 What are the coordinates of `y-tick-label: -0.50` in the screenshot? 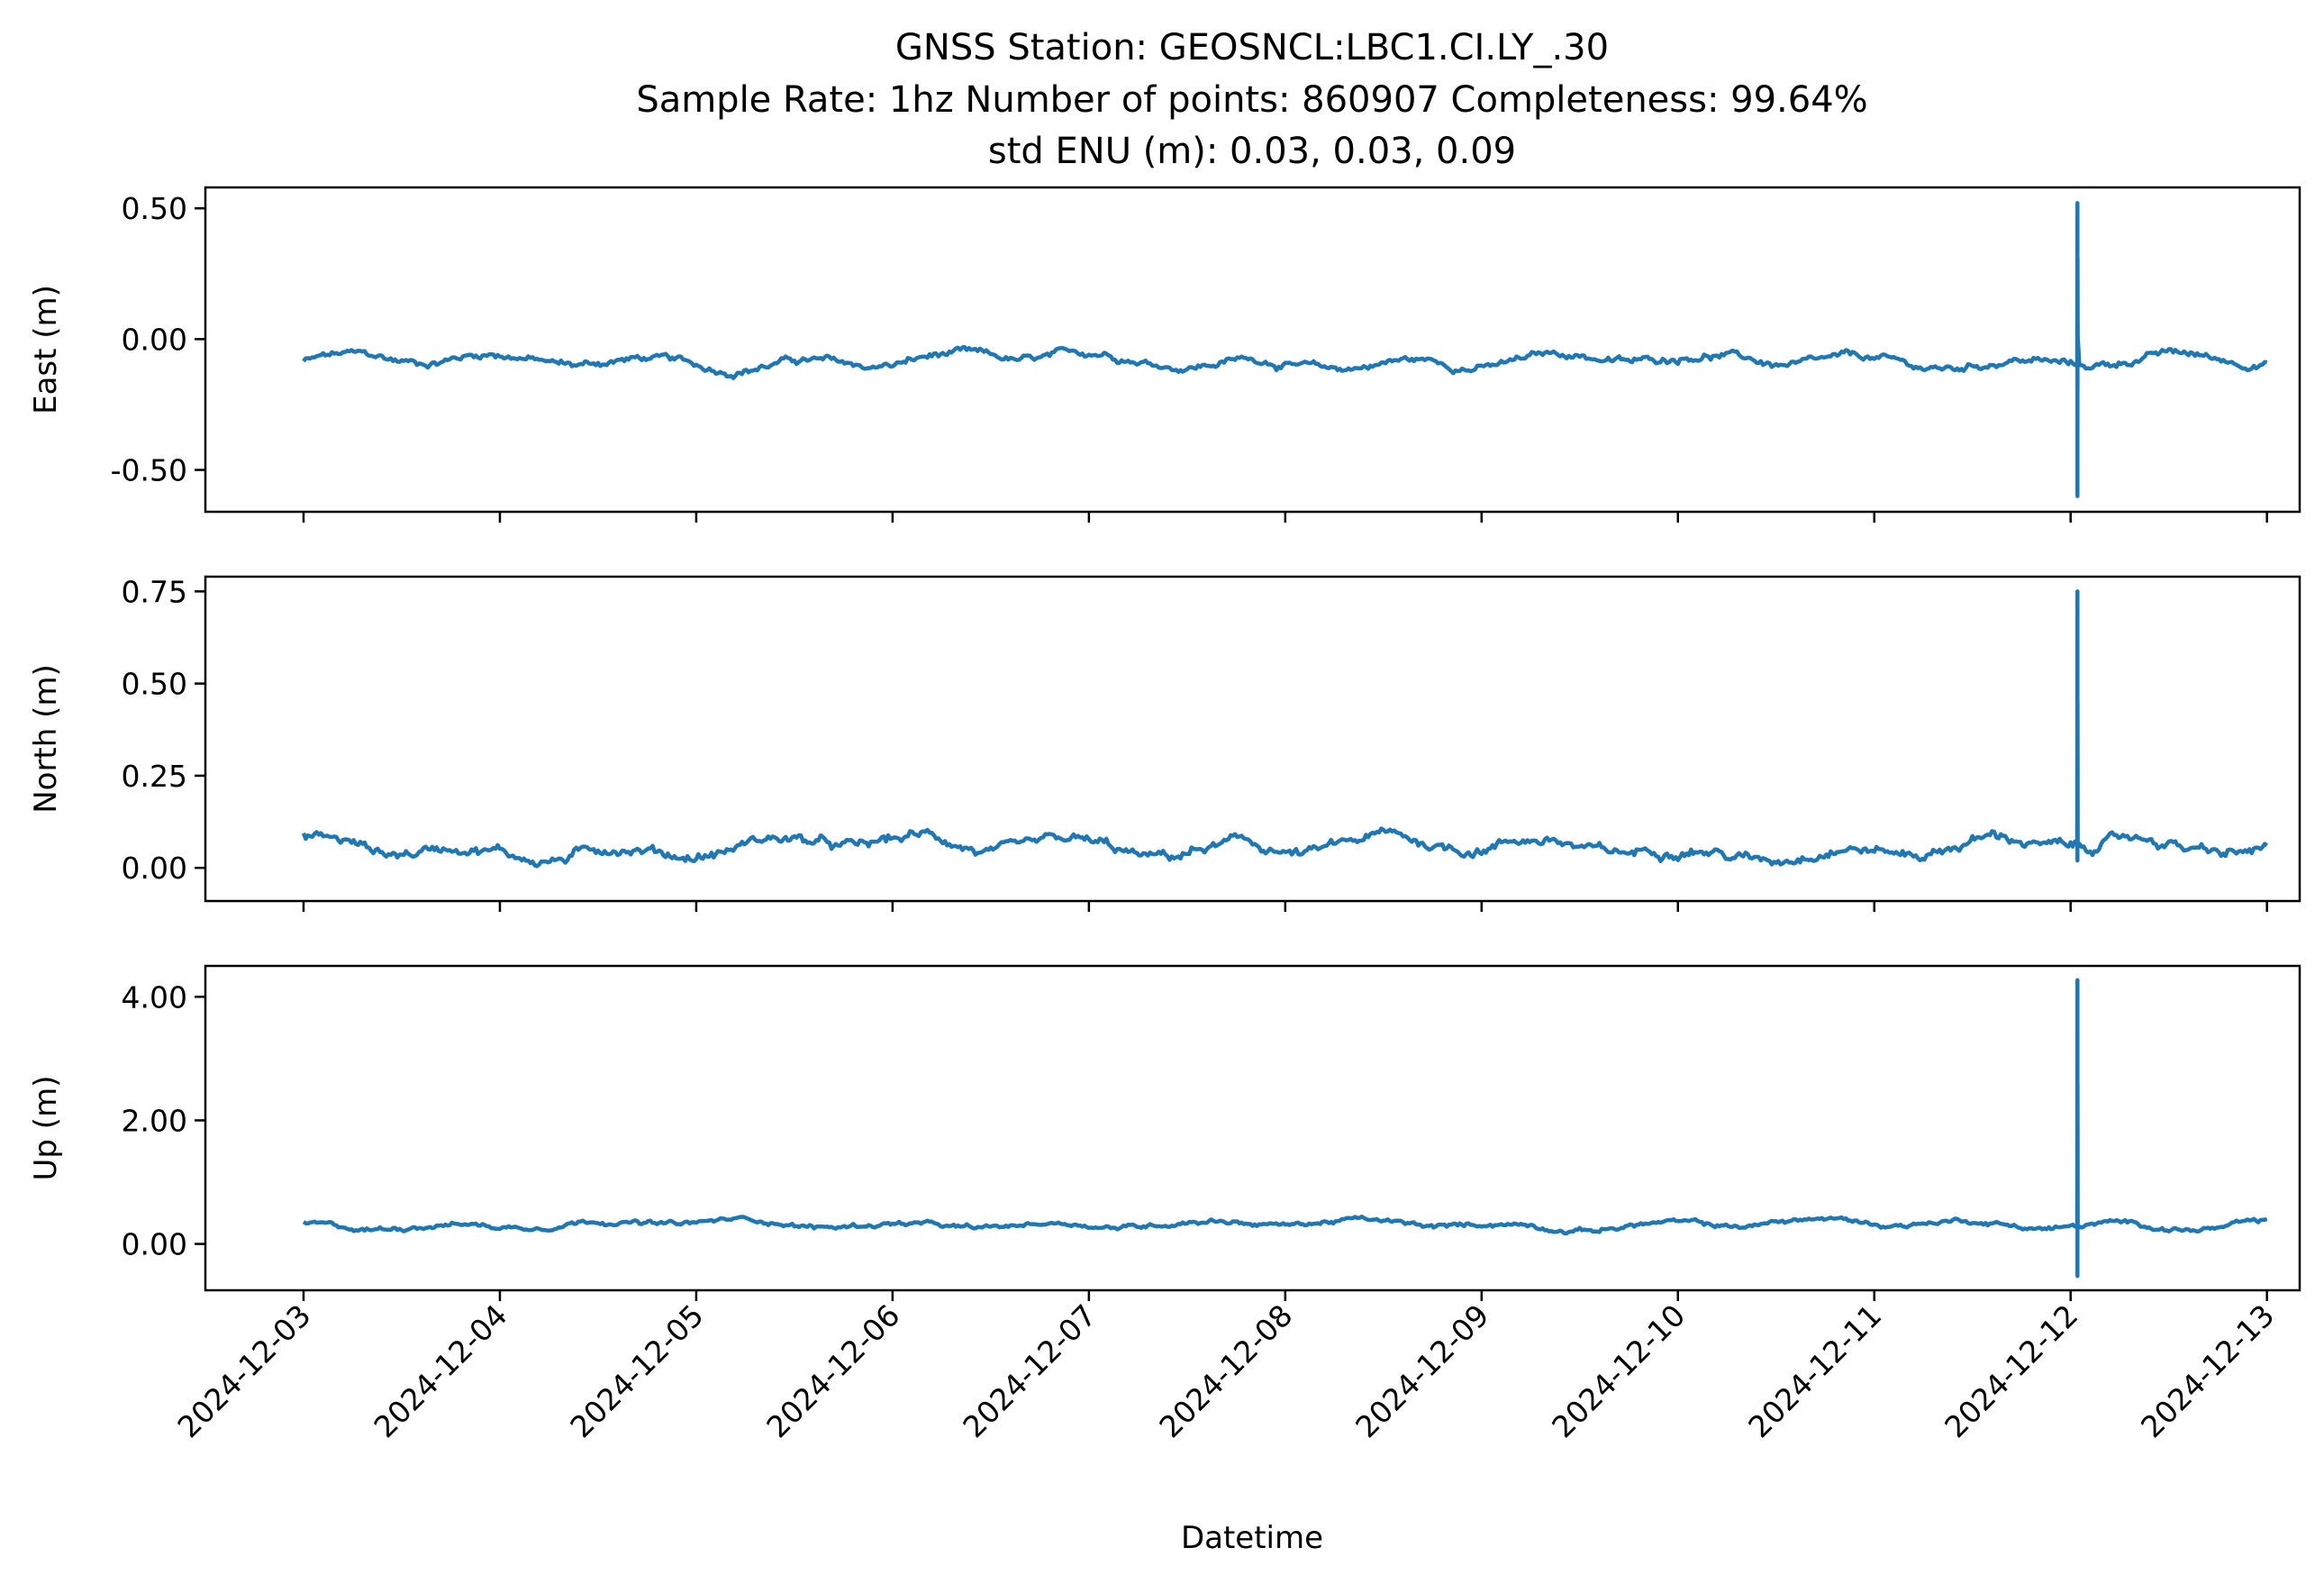 It's located at (149, 470).